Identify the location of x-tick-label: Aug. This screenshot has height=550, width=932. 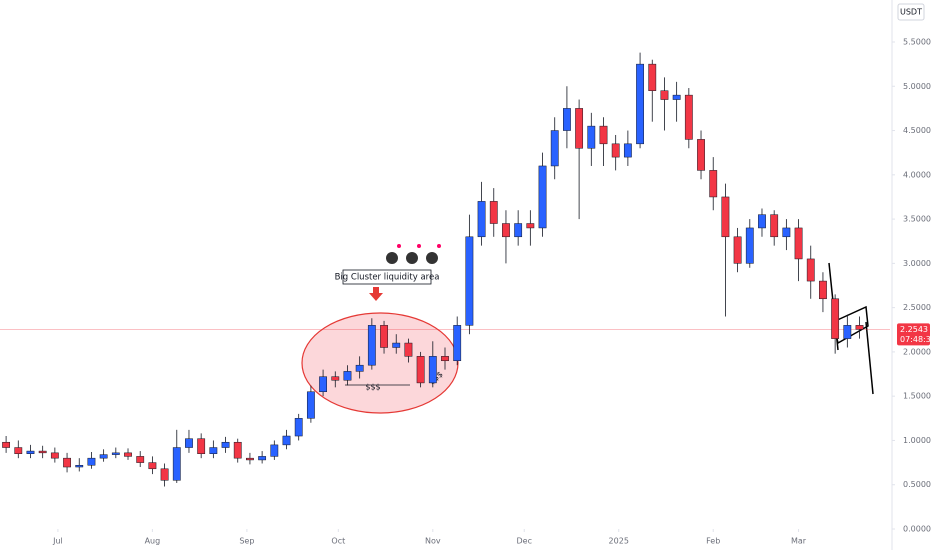
(153, 541).